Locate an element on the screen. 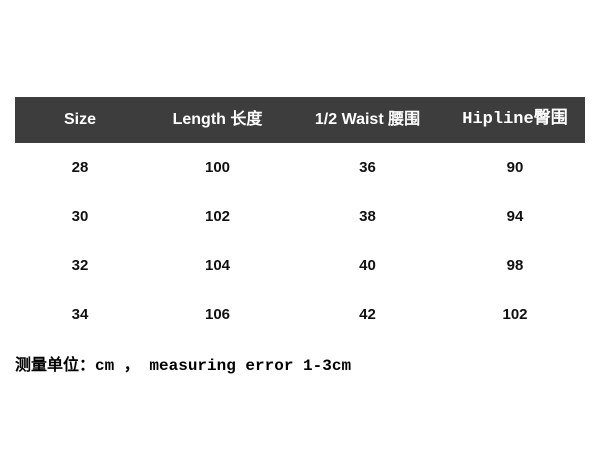 This screenshot has width=601, height=472. table-row: 32 104 40 98 is located at coordinates (300, 265).